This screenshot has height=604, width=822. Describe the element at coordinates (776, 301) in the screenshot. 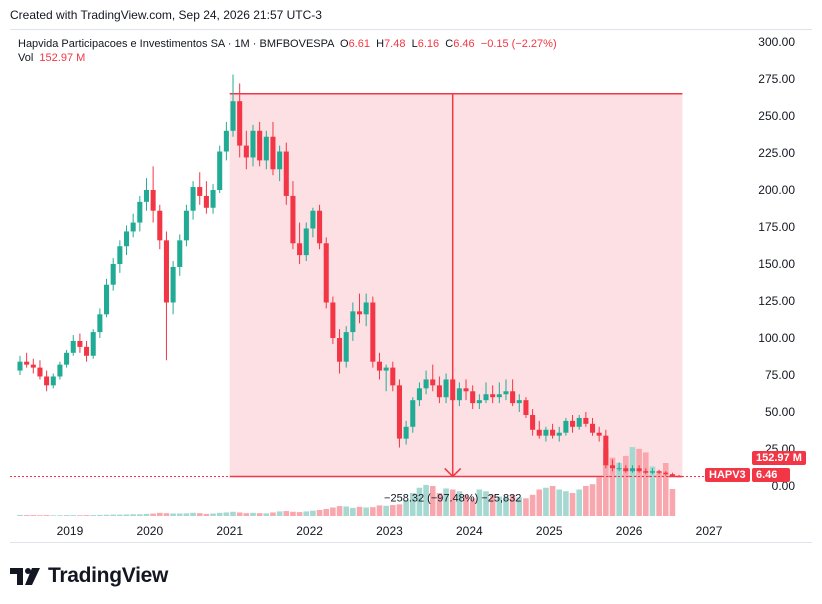

I see `price-tick-label: 125.00` at that location.